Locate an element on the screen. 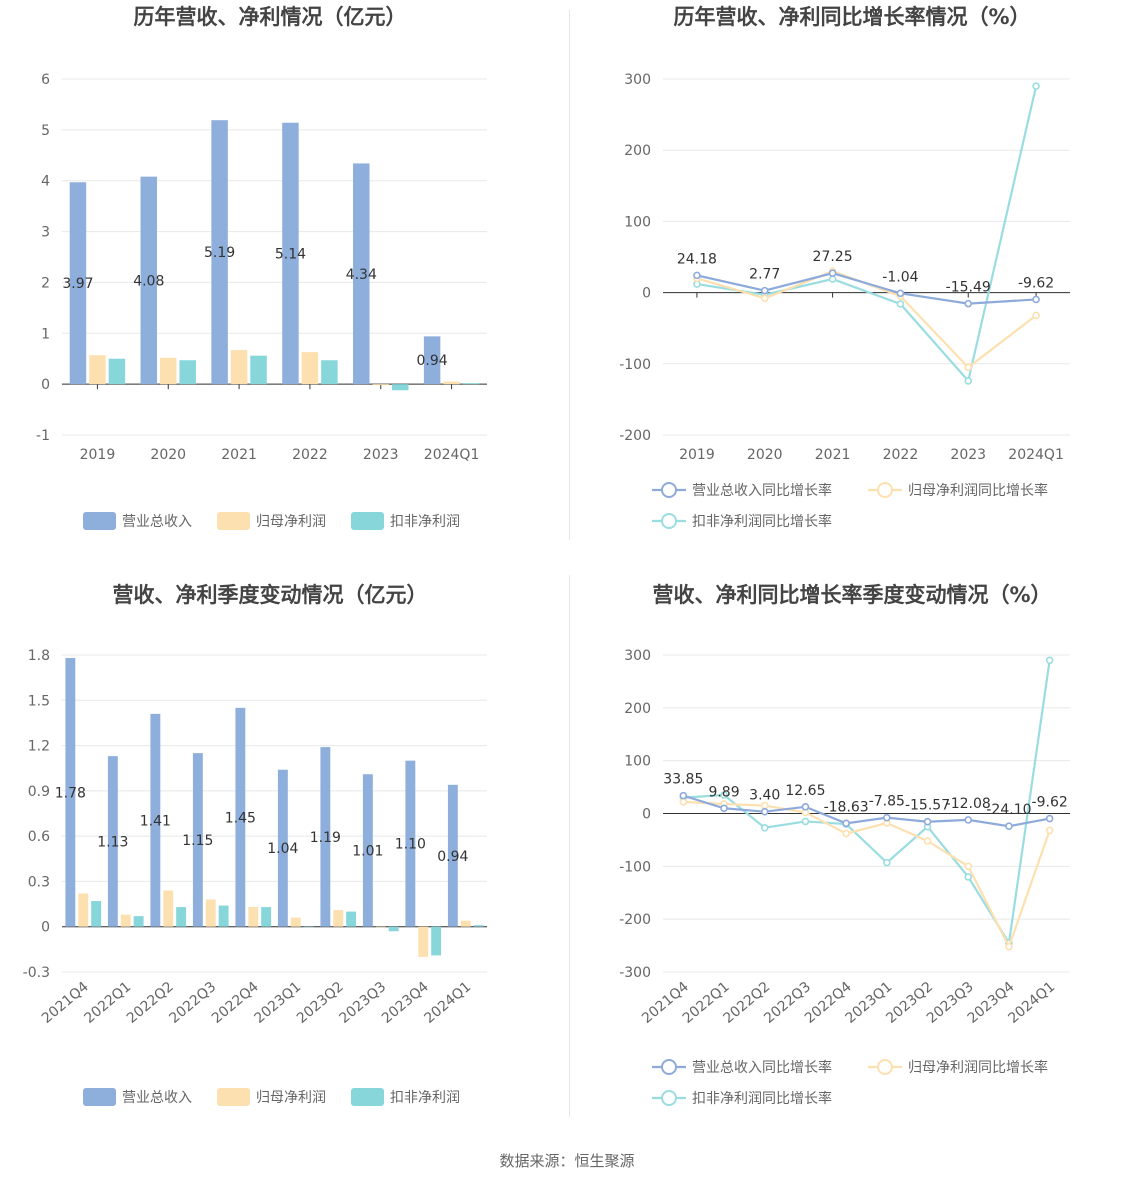 The width and height of the screenshot is (1134, 1188). y-tick-label: 0.3 is located at coordinates (39, 882).